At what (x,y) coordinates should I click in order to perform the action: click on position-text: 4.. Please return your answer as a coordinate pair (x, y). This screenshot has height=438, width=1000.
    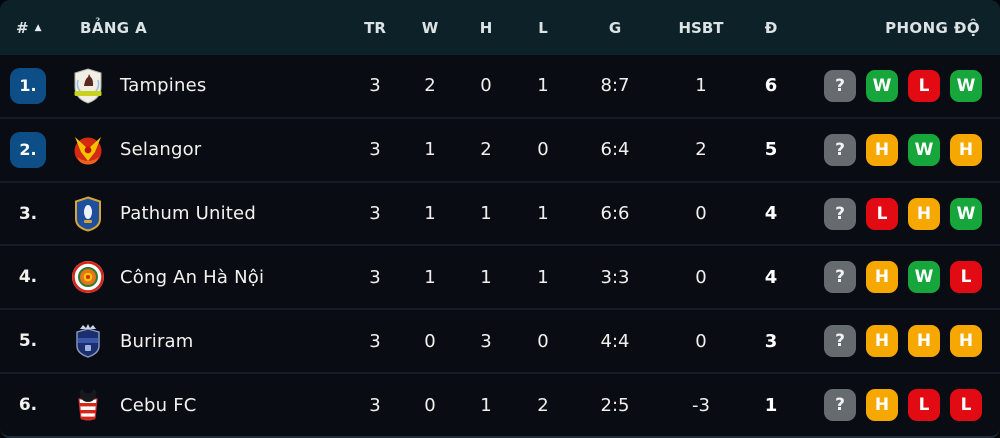
    Looking at the image, I should click on (28, 277).